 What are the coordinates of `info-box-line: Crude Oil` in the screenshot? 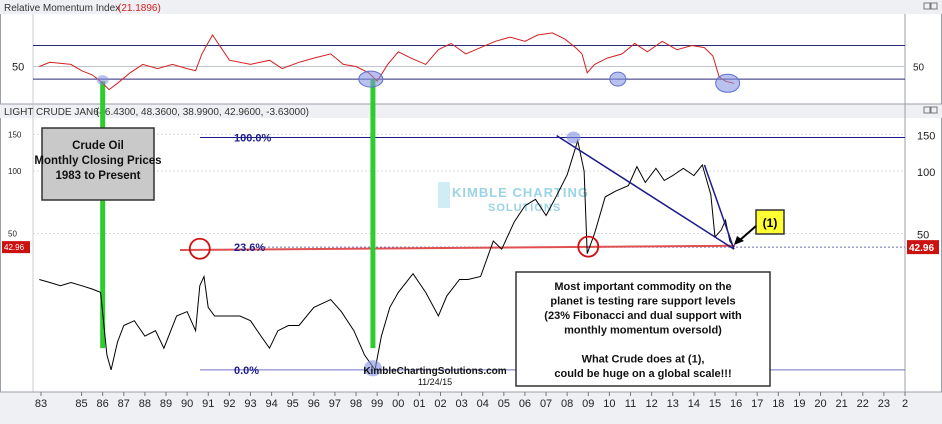 It's located at (98, 146).